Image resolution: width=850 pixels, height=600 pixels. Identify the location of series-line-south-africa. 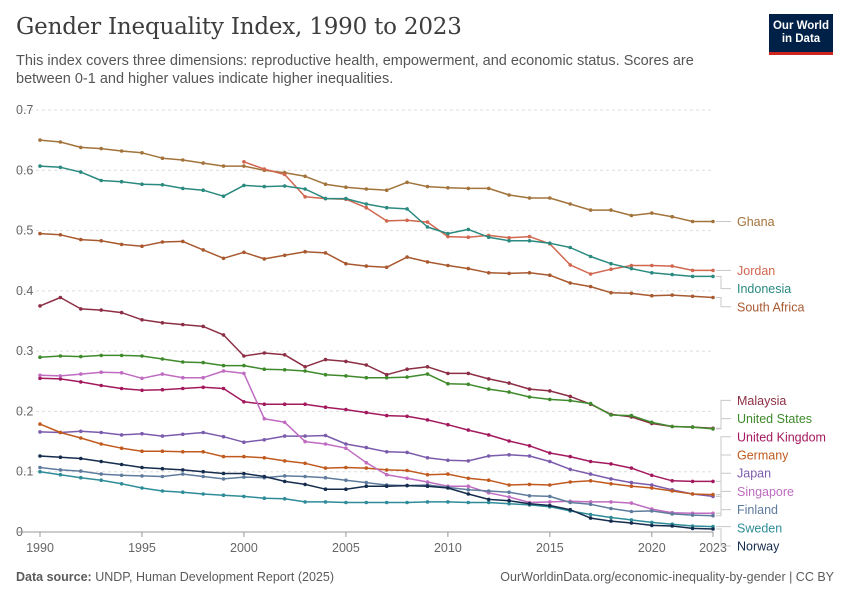
(376, 265).